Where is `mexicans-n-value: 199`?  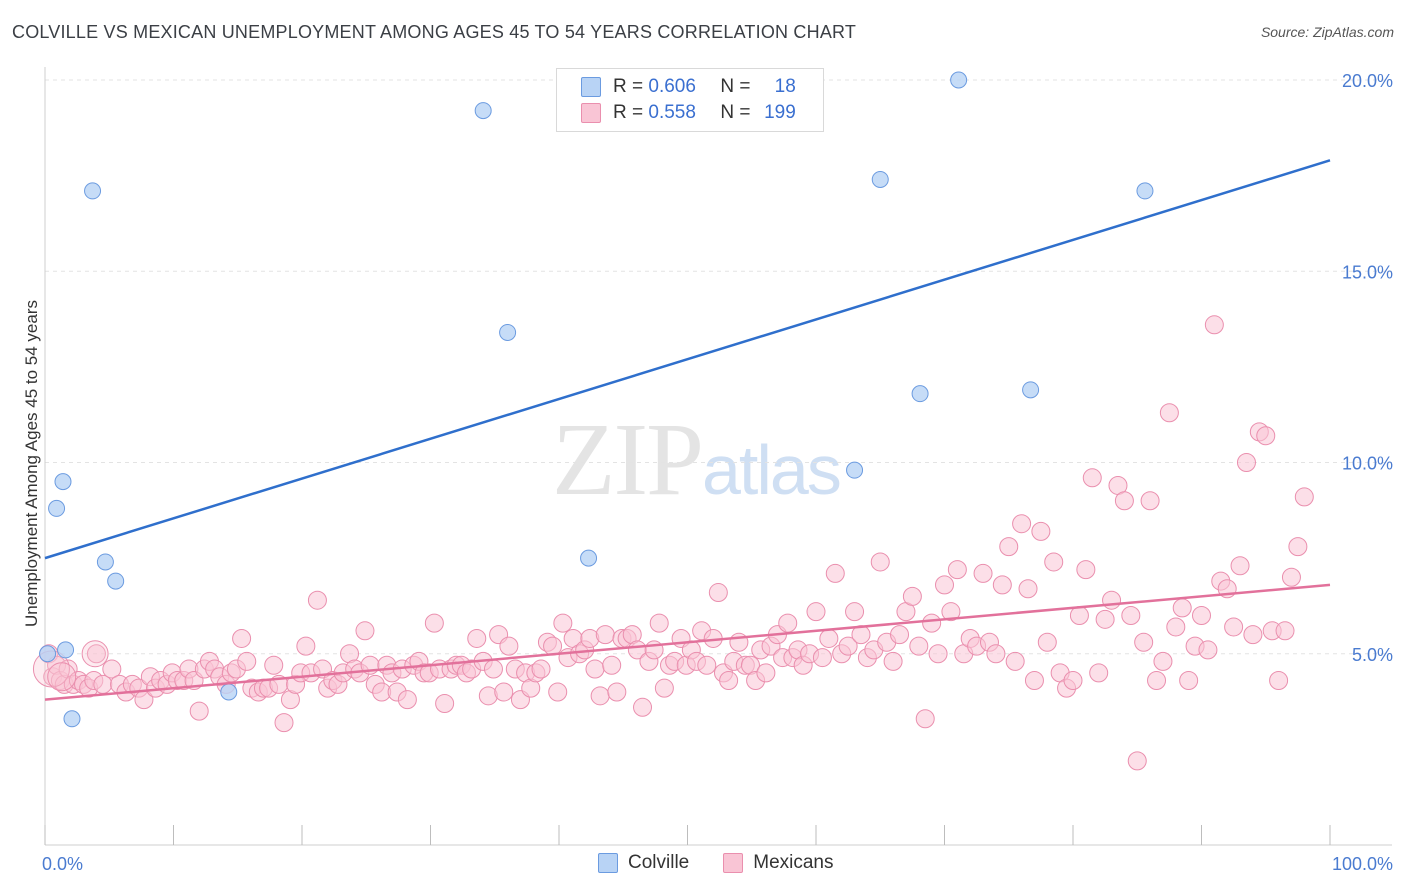 mexicans-n-value: 199 is located at coordinates (780, 112).